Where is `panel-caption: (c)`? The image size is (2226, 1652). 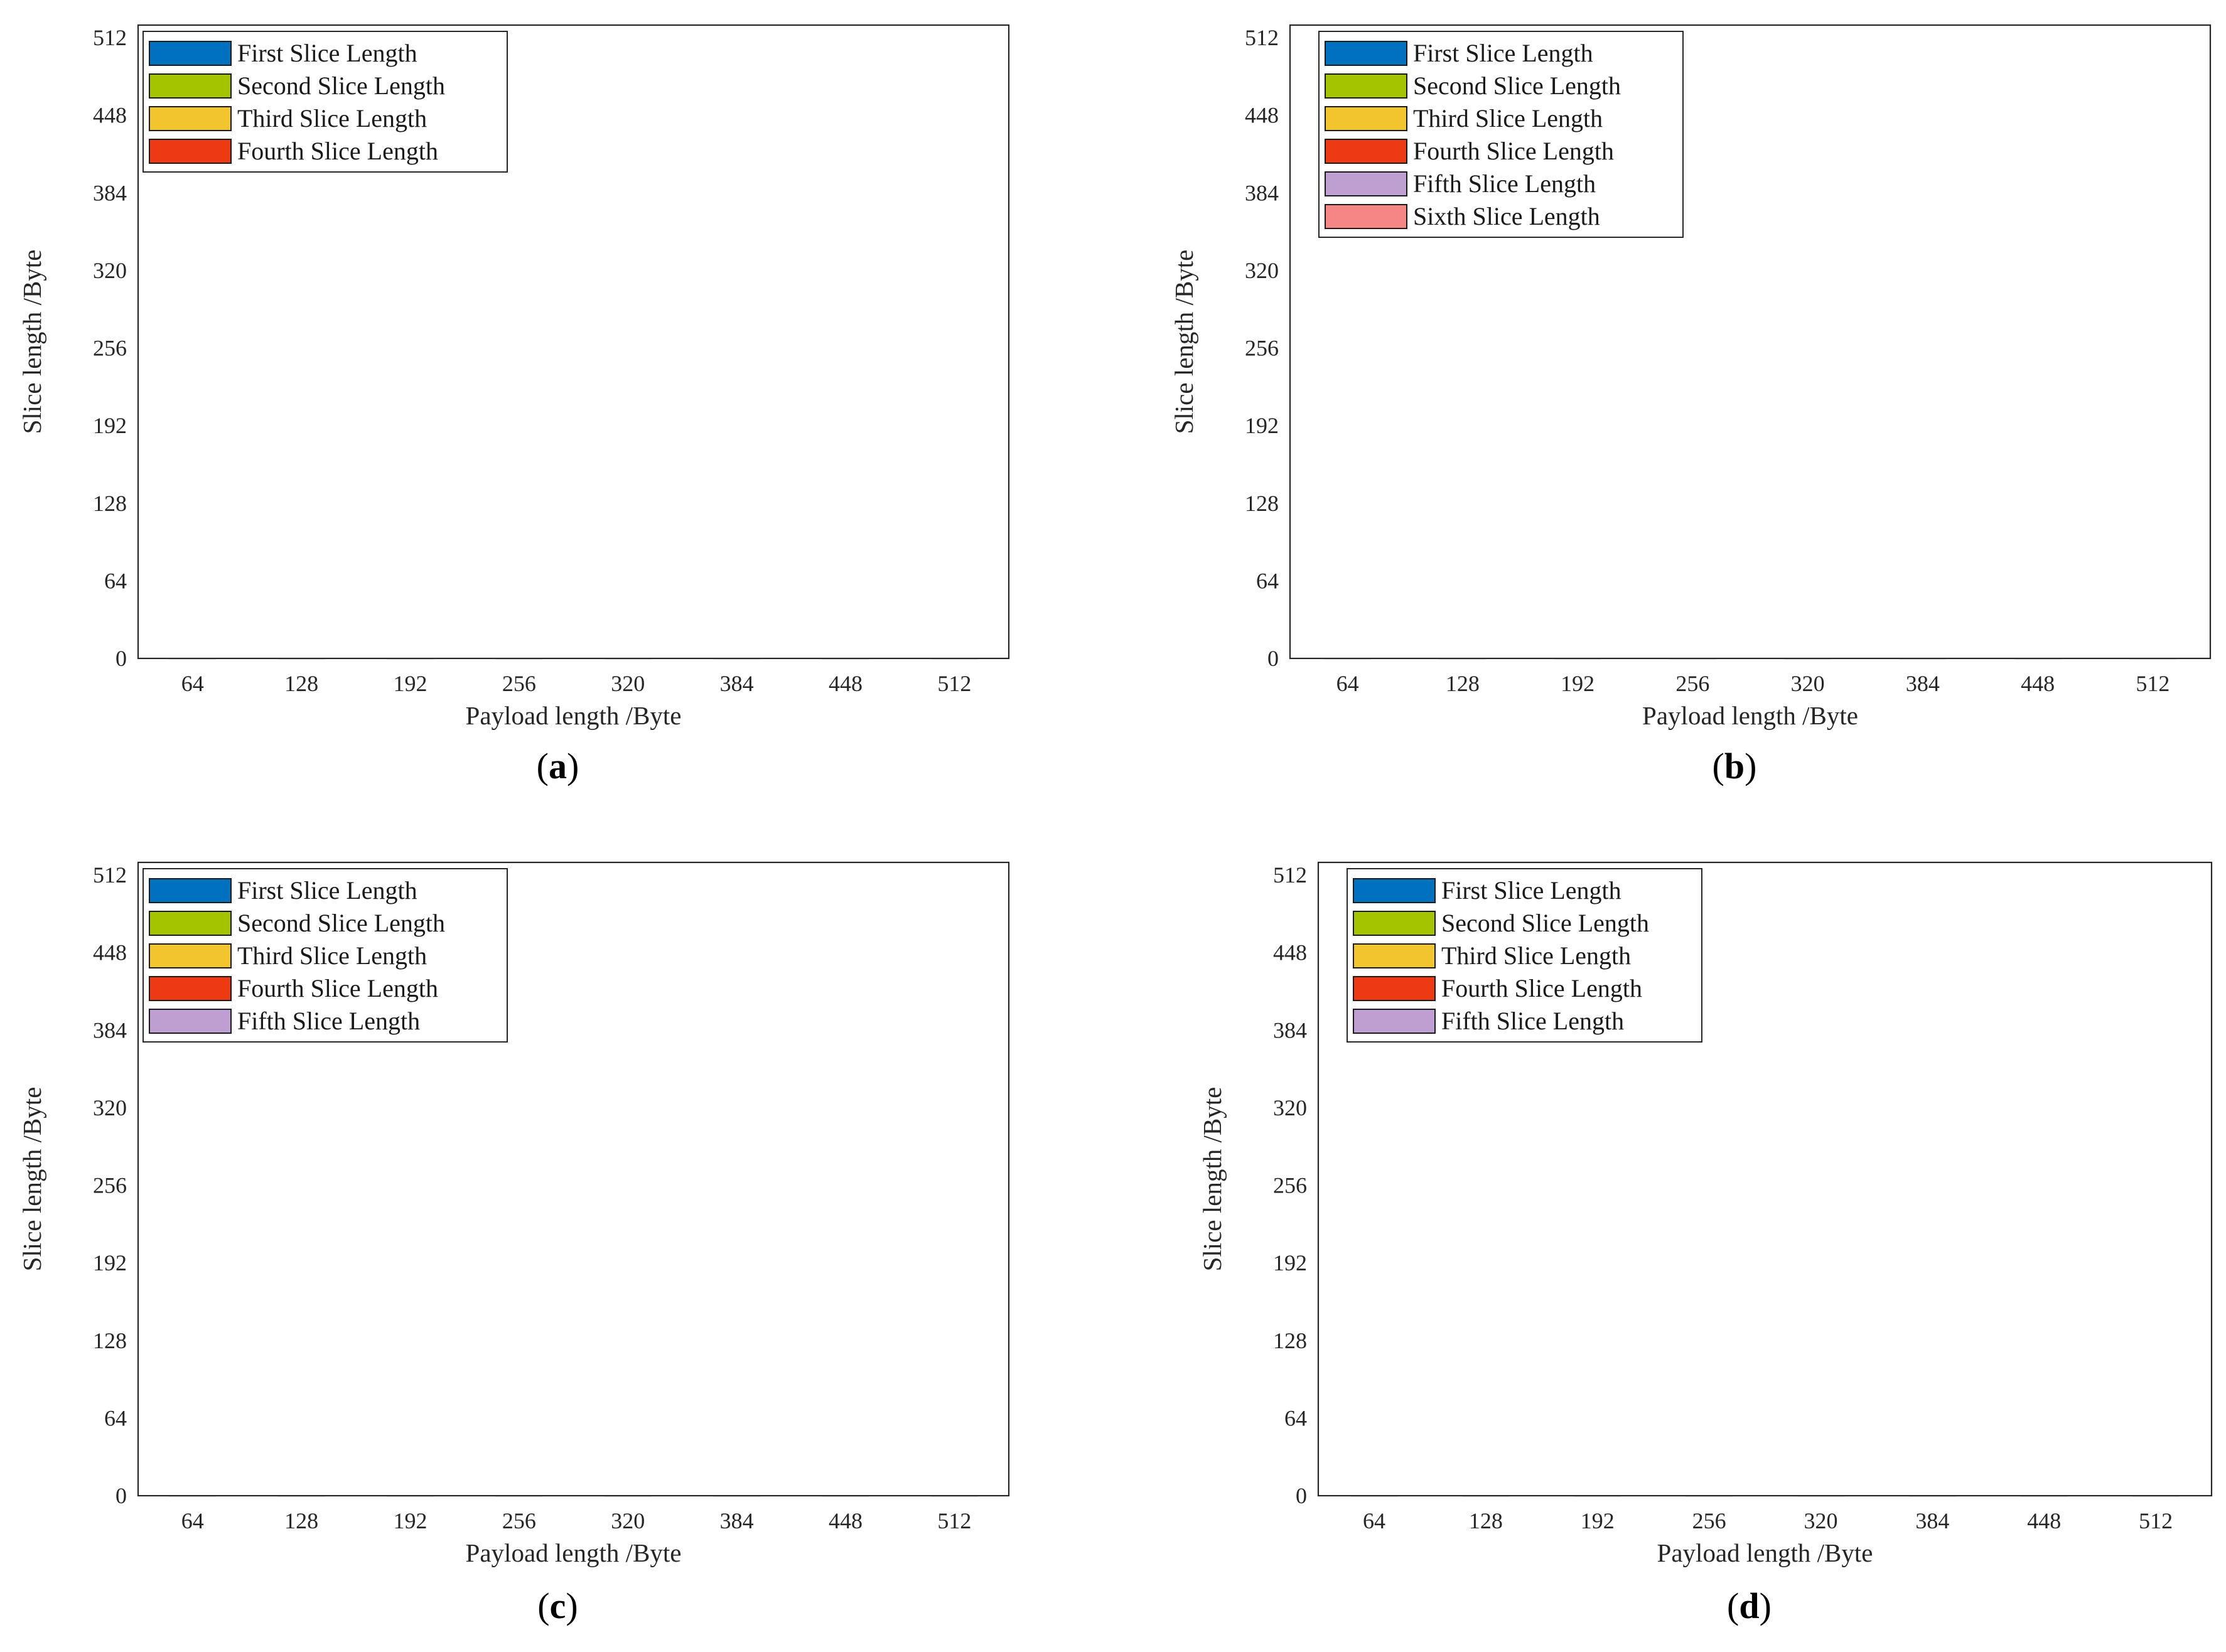
panel-caption: (c) is located at coordinates (557, 1605).